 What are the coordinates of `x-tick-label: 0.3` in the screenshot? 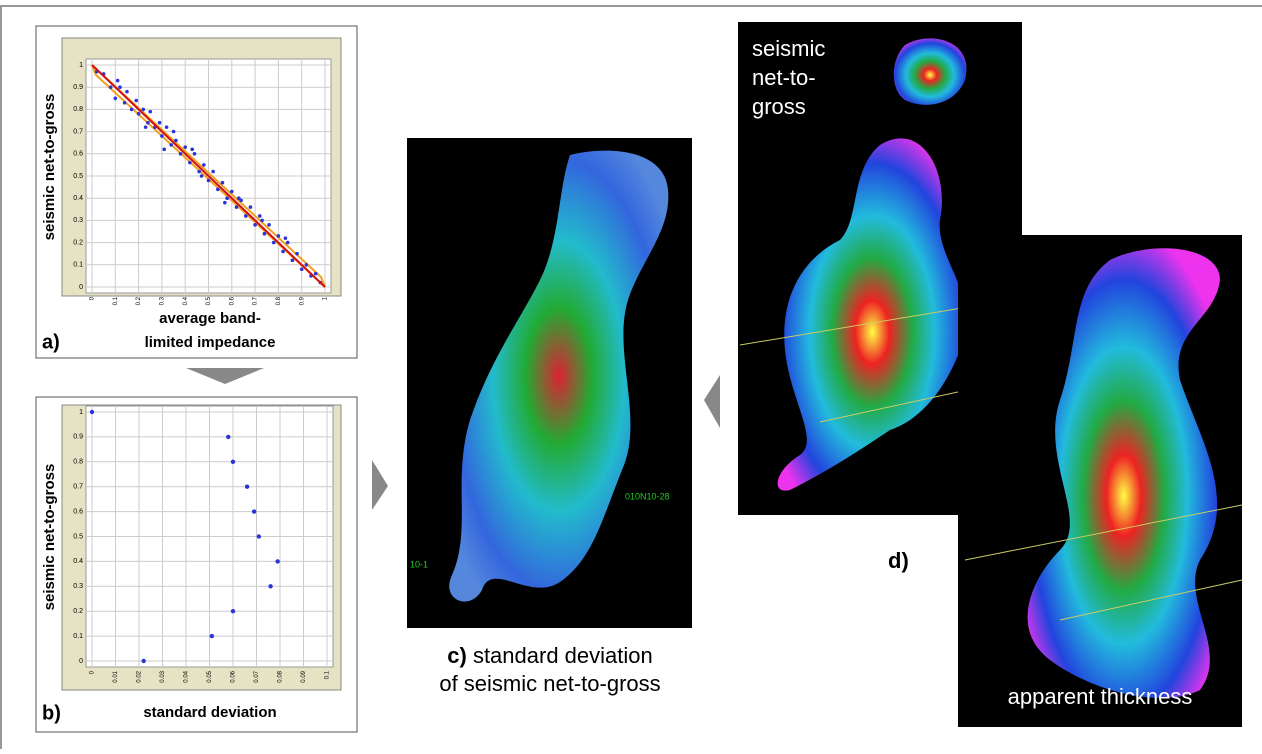 It's located at (162, 300).